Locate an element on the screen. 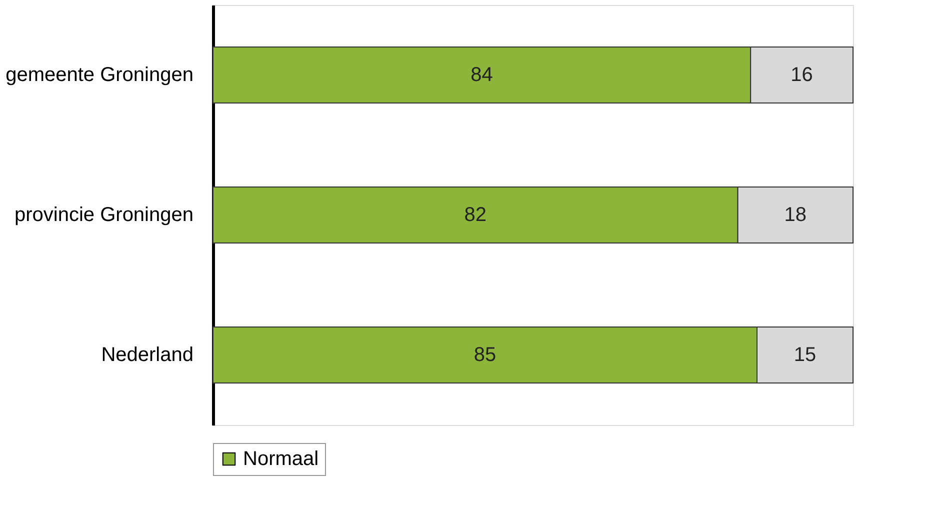  data-label: 15 is located at coordinates (805, 355).